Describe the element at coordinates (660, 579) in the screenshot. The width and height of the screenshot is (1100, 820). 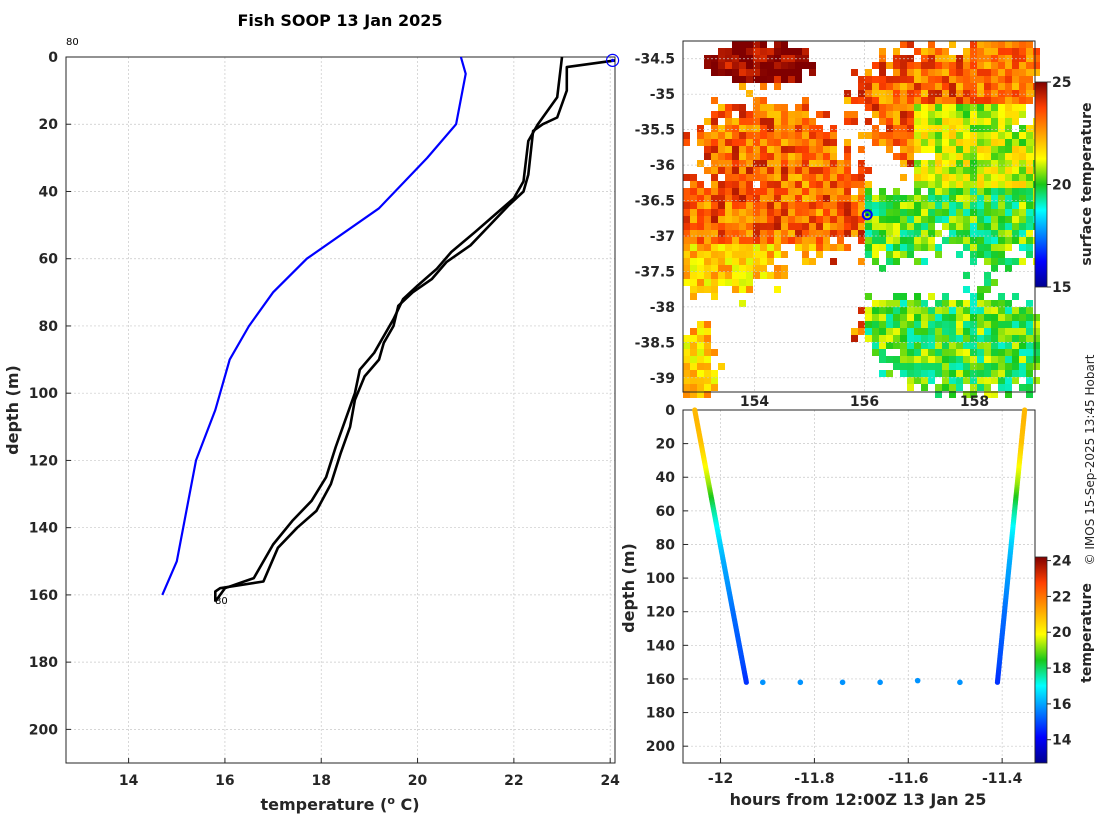
I see `depth-time-y-tick-label: 100` at that location.